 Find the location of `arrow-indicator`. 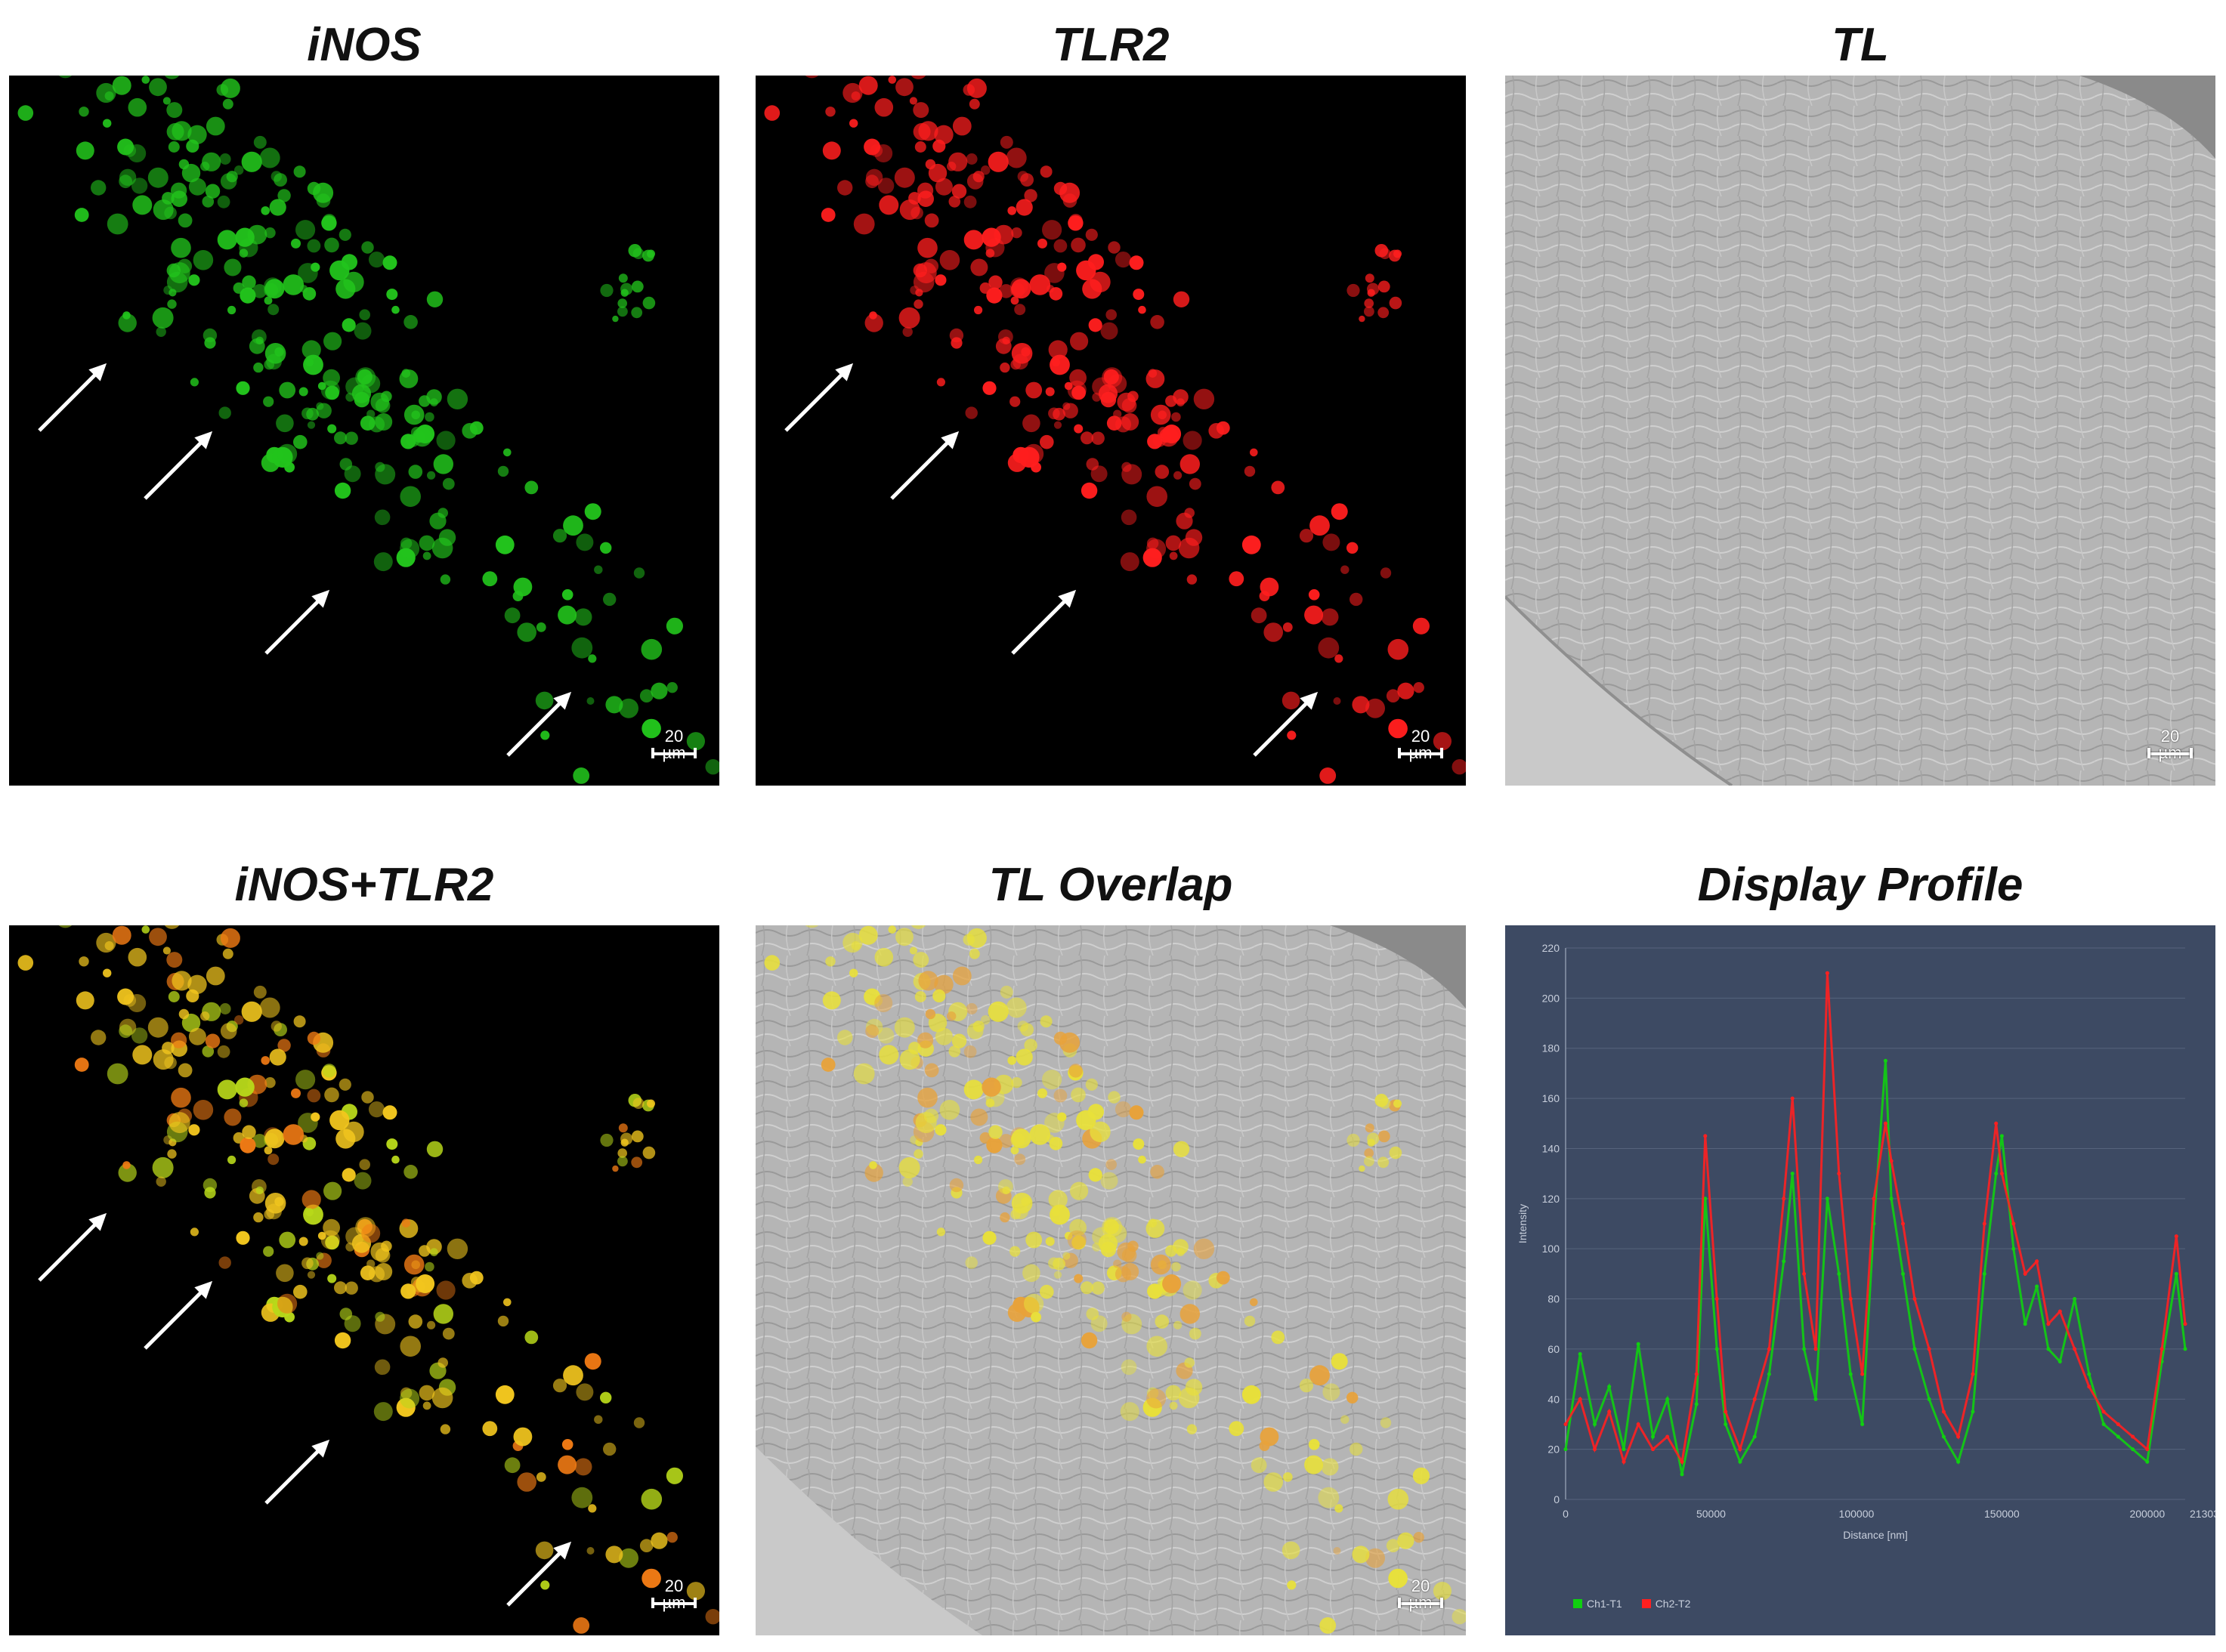

arrow-indicator is located at coordinates (923, 466).